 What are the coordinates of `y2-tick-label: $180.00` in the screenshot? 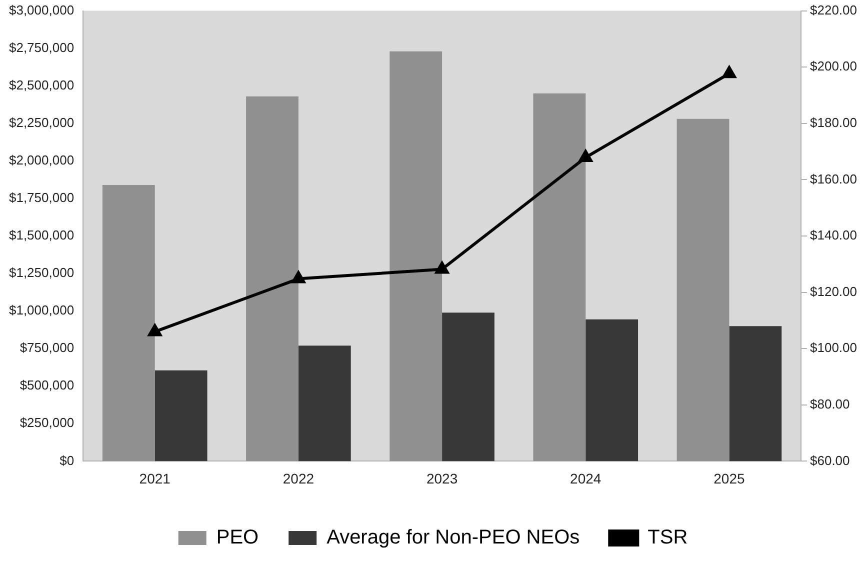 It's located at (834, 122).